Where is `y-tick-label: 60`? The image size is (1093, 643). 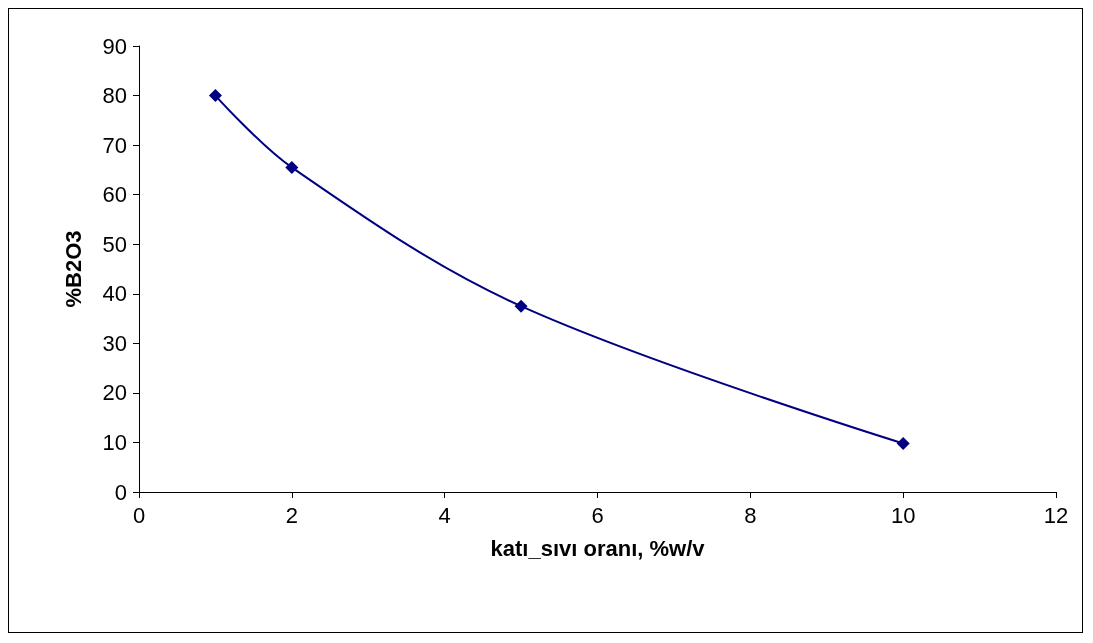 y-tick-label: 60 is located at coordinates (114, 195).